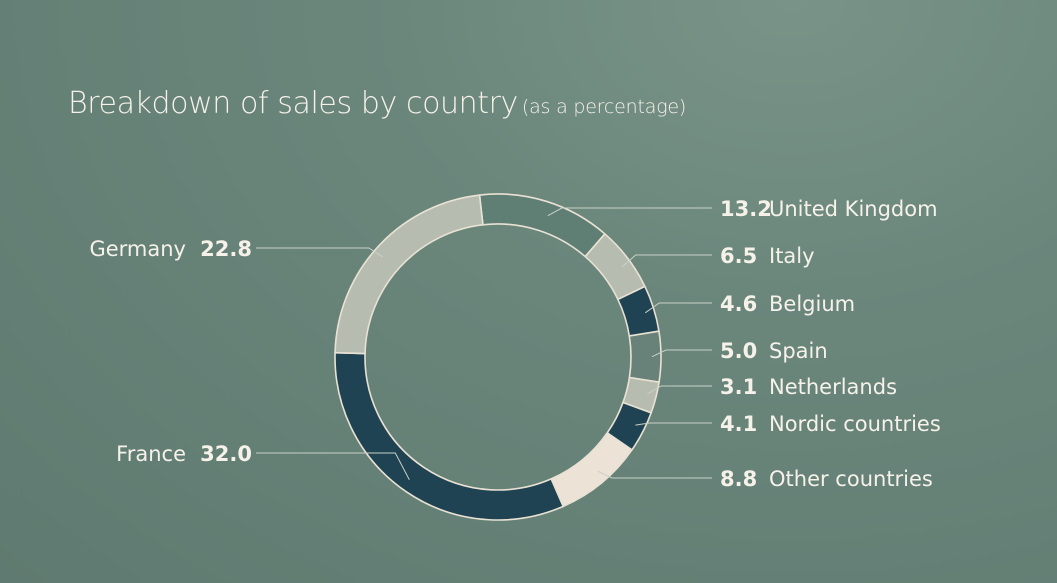 This screenshot has height=583, width=1057. I want to click on category-label-other-countries: Other countries, so click(851, 479).